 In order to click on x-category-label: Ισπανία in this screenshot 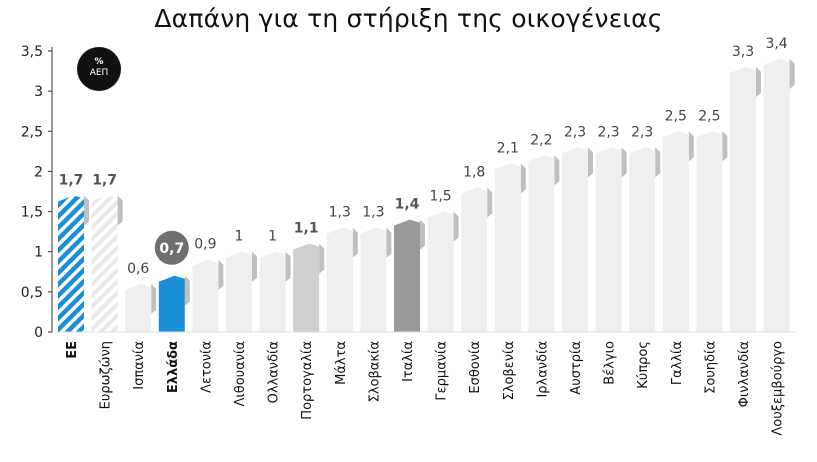, I will do `click(139, 365)`.